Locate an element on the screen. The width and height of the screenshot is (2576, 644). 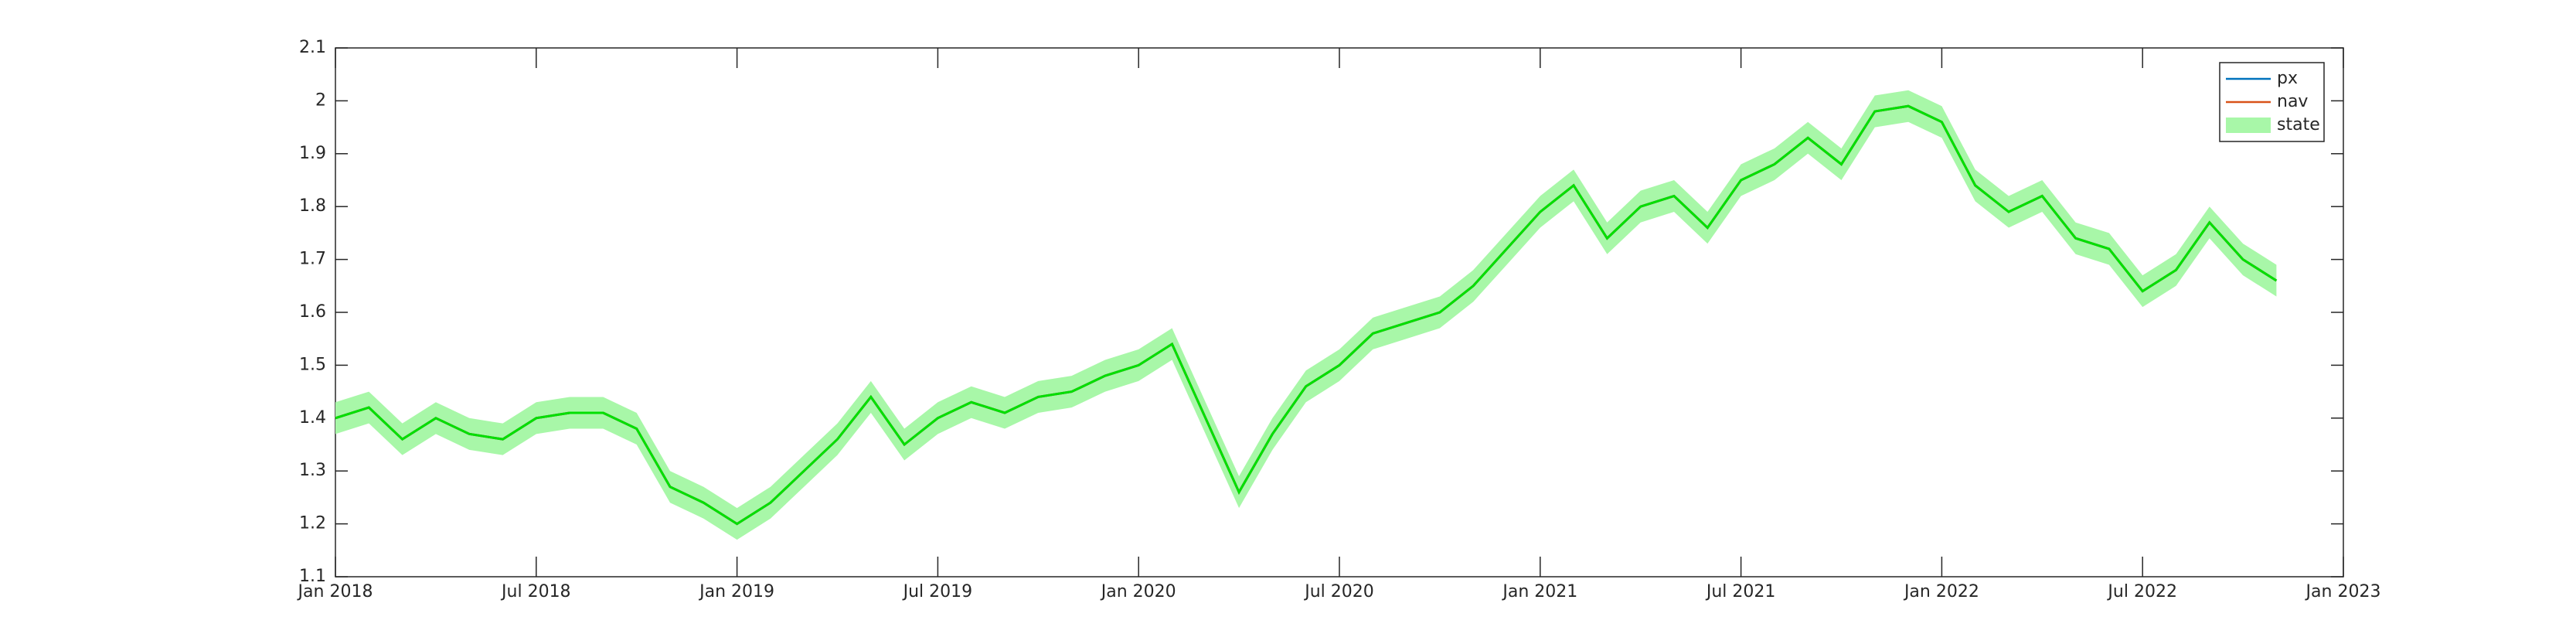
x-tick-label: Jan 2020 is located at coordinates (1138, 591).